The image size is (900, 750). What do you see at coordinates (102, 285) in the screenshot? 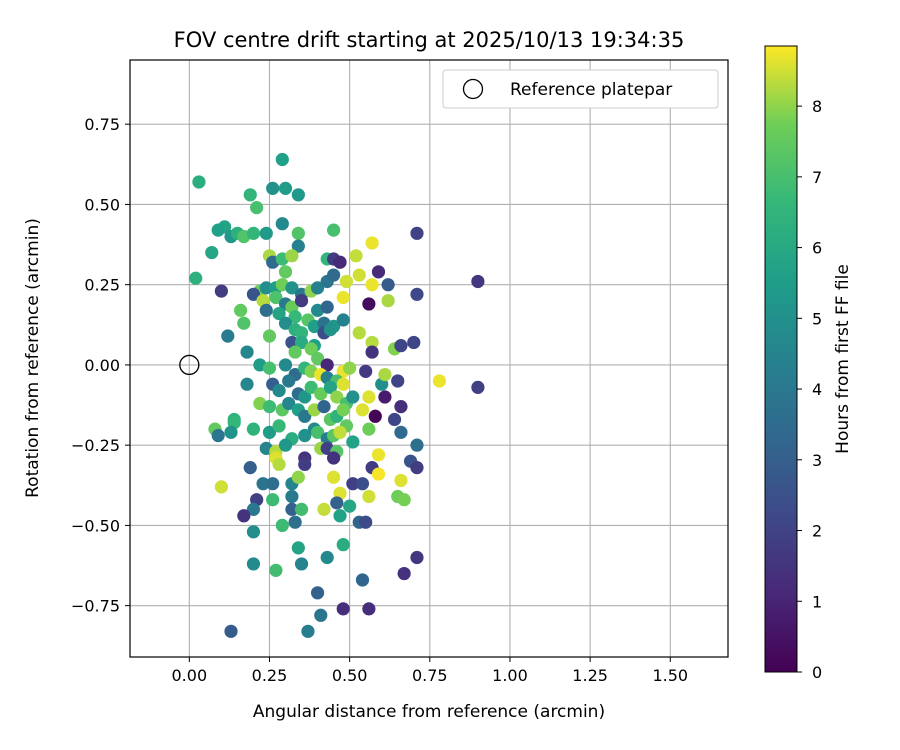
I see `y-tick-label: 0.25` at bounding box center [102, 285].